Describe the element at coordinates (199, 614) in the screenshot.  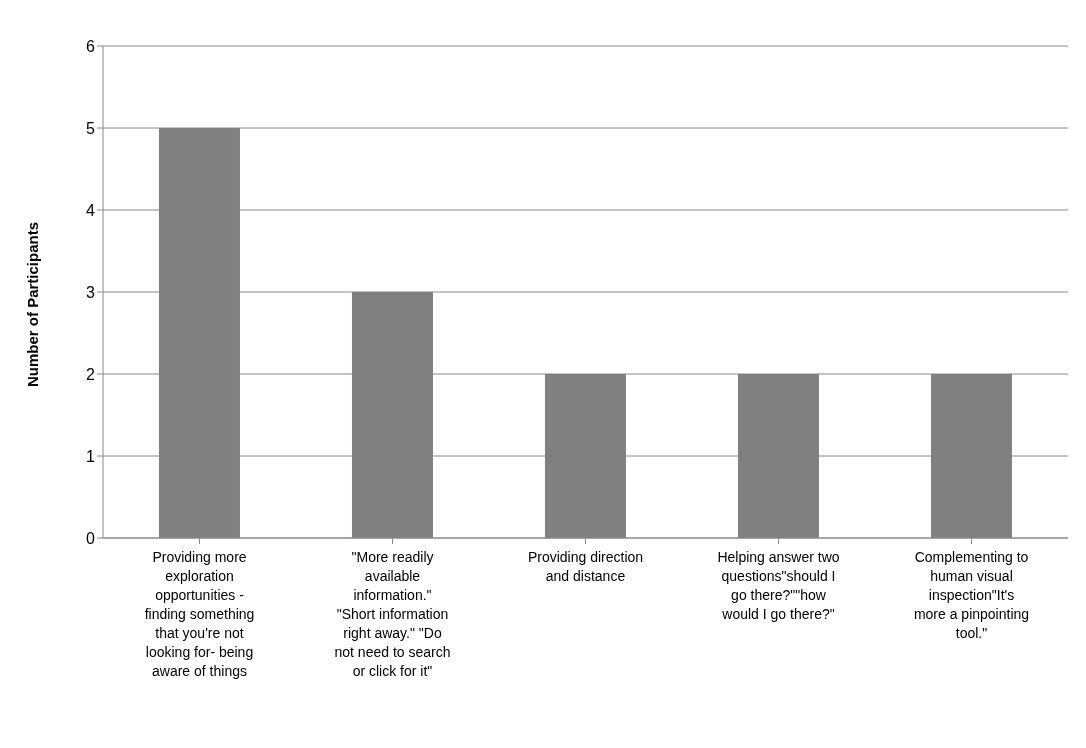
I see `x-tick-label: Providing more exploration opportunities - finding something that you're not looking for- being aware of things` at that location.